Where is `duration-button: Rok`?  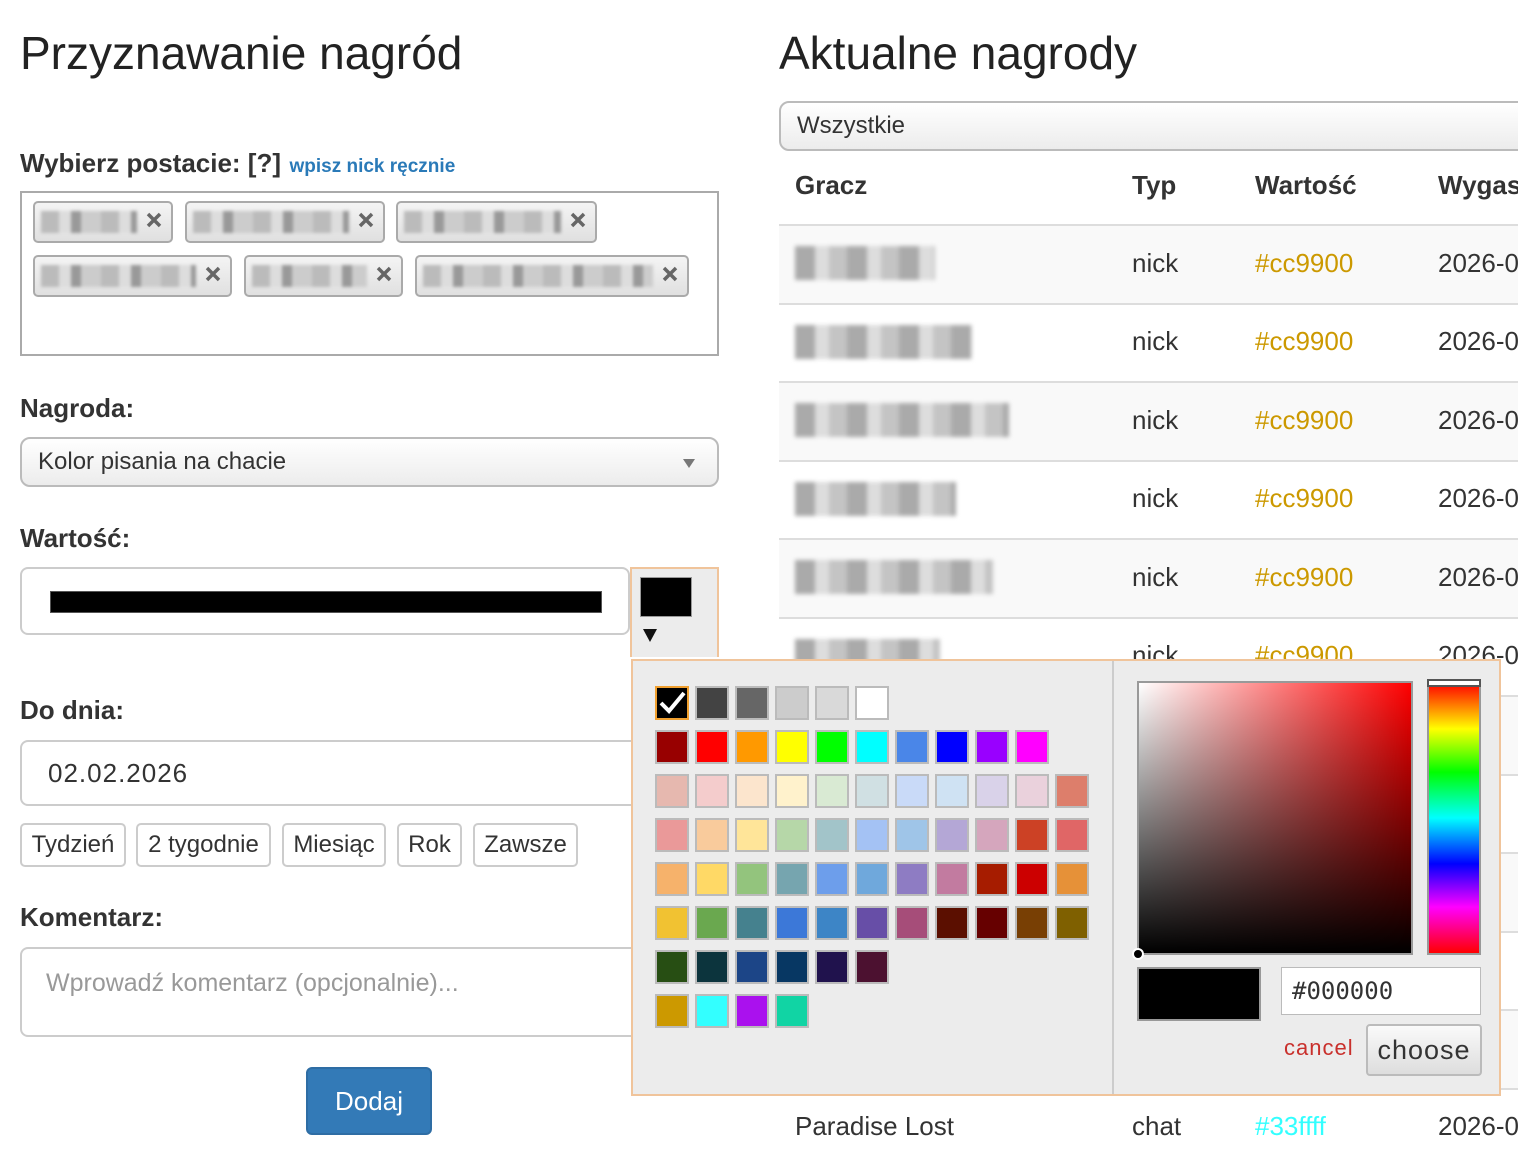
duration-button: Rok is located at coordinates (429, 845).